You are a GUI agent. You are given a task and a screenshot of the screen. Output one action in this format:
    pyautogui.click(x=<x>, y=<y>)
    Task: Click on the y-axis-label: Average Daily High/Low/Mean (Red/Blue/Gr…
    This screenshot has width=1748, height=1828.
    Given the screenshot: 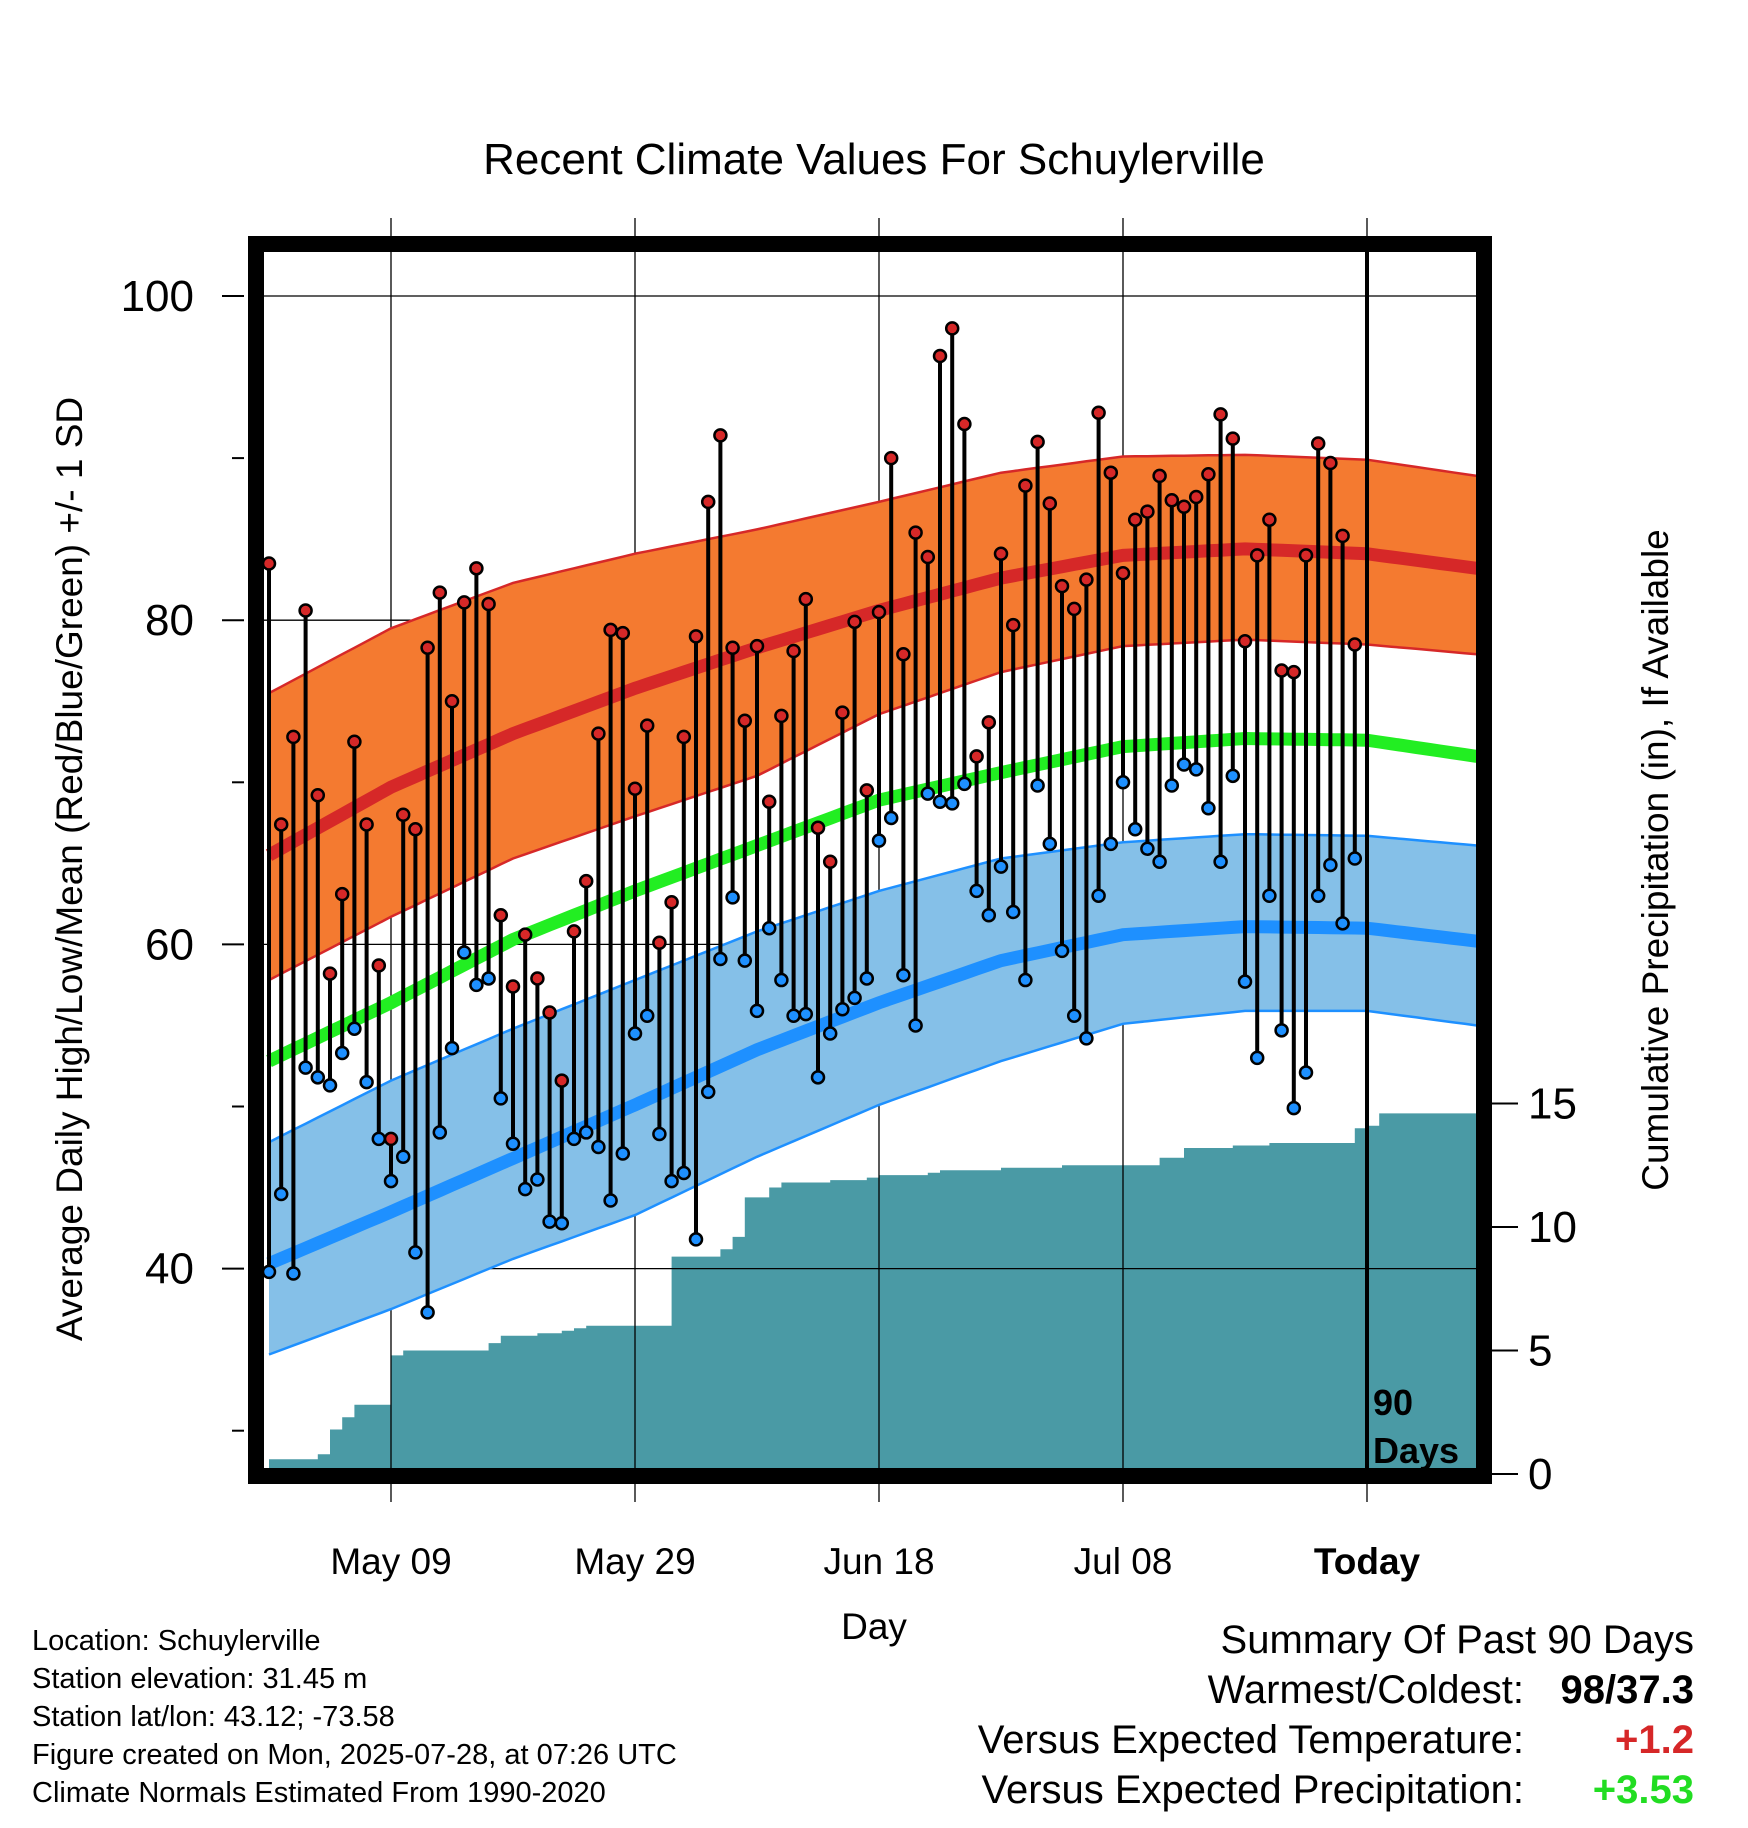 What is the action you would take?
    pyautogui.click(x=69, y=869)
    